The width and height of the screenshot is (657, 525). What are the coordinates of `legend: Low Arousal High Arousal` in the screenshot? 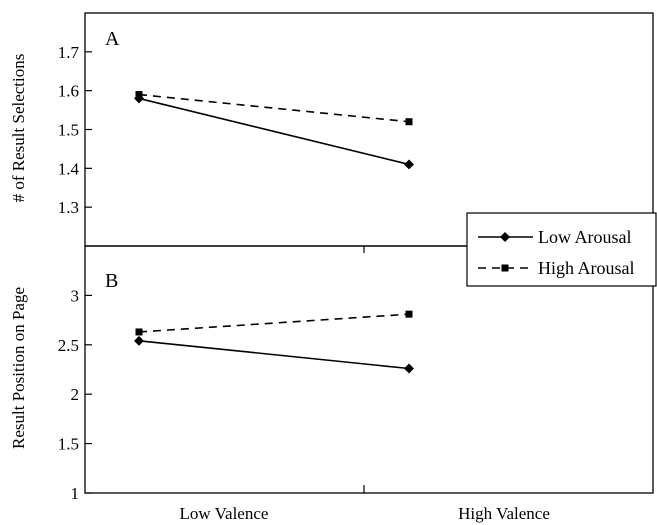 It's located at (561, 249).